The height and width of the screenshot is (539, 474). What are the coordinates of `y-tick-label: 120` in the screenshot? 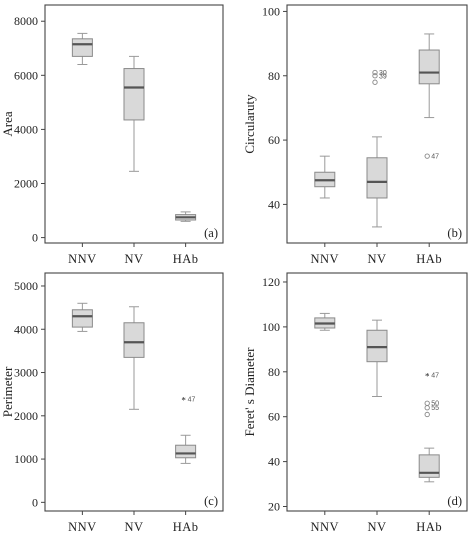 It's located at (271, 282).